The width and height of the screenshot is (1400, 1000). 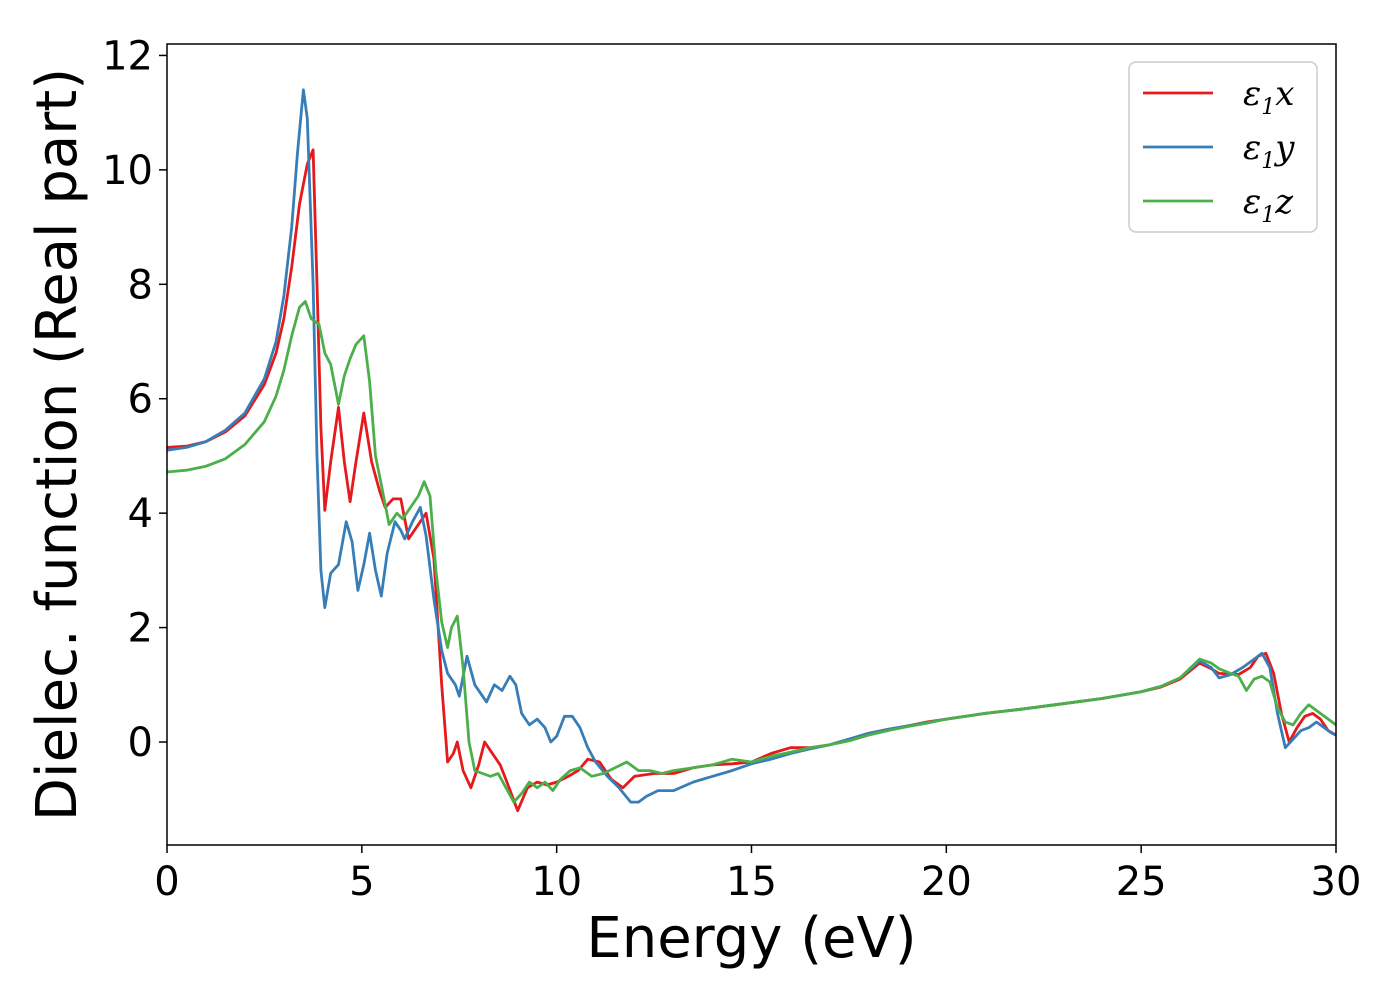 I want to click on legend-label: ε1y, so click(x=1269, y=151).